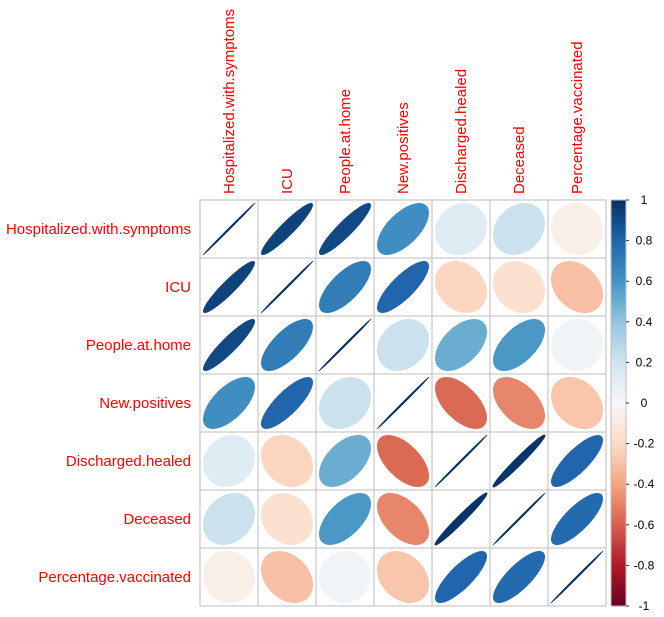 Image resolution: width=664 pixels, height=617 pixels. What do you see at coordinates (577, 117) in the screenshot?
I see `column-label: Percentage.vaccinated` at bounding box center [577, 117].